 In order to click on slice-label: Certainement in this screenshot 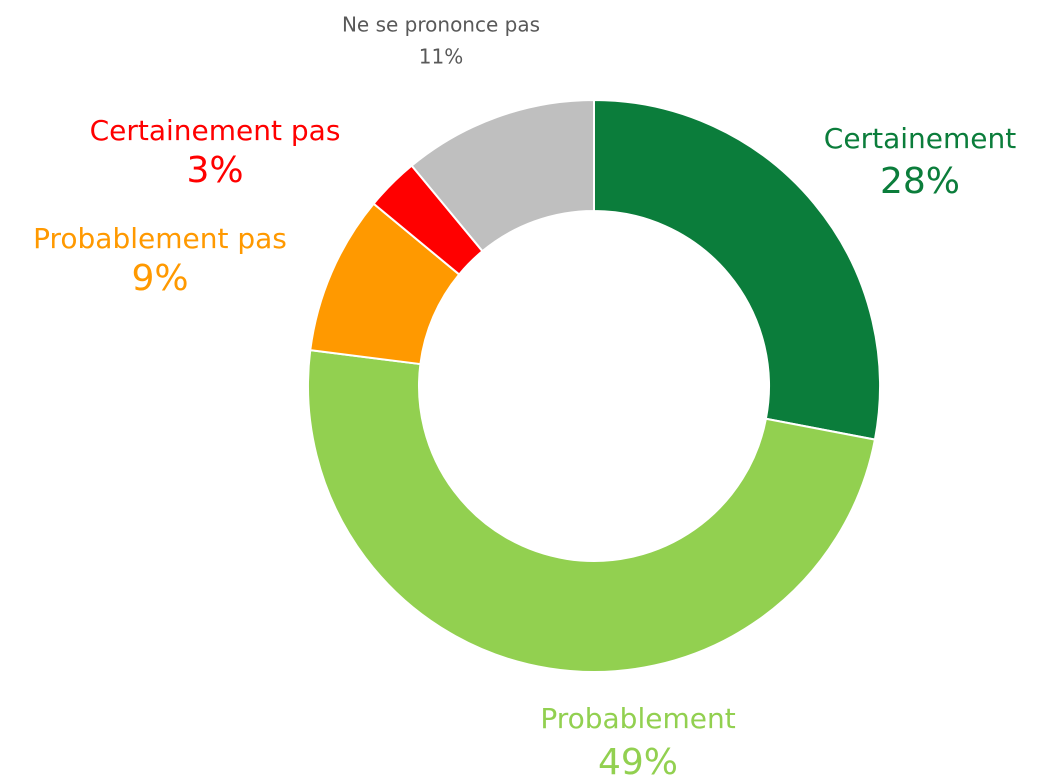, I will do `click(920, 138)`.